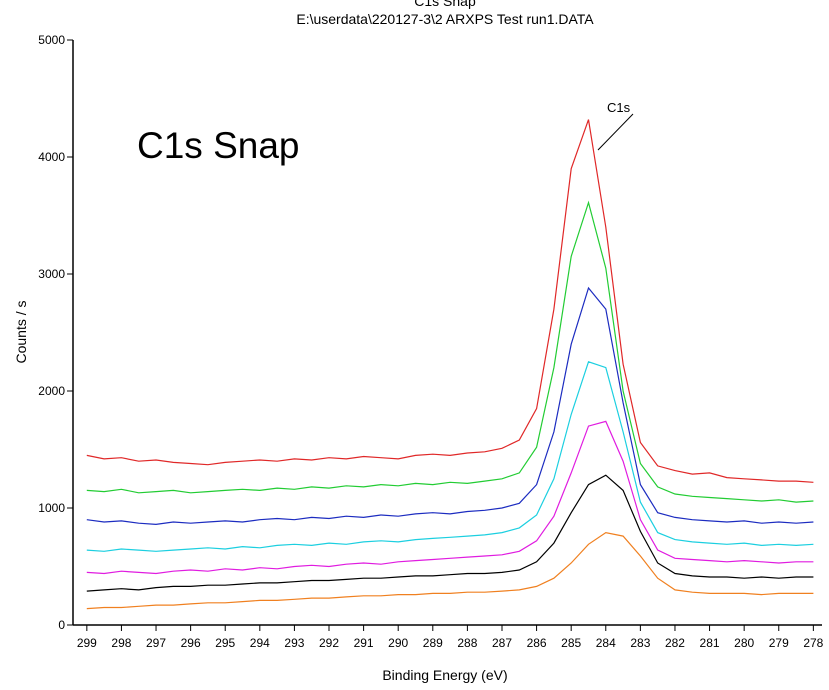 The image size is (829, 690). What do you see at coordinates (710, 643) in the screenshot?
I see `x-tick-label: 281` at bounding box center [710, 643].